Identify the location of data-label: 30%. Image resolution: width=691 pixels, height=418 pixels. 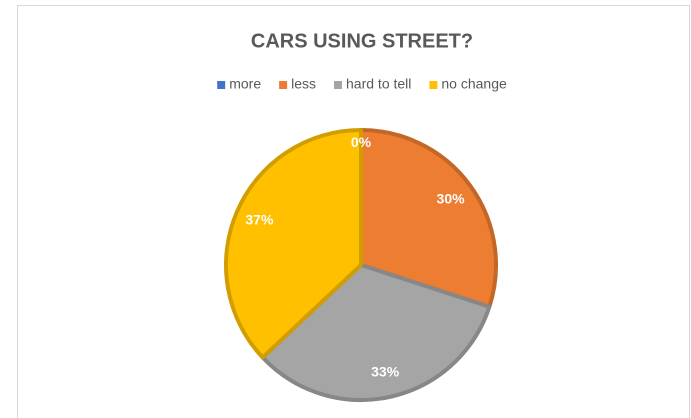
(451, 199).